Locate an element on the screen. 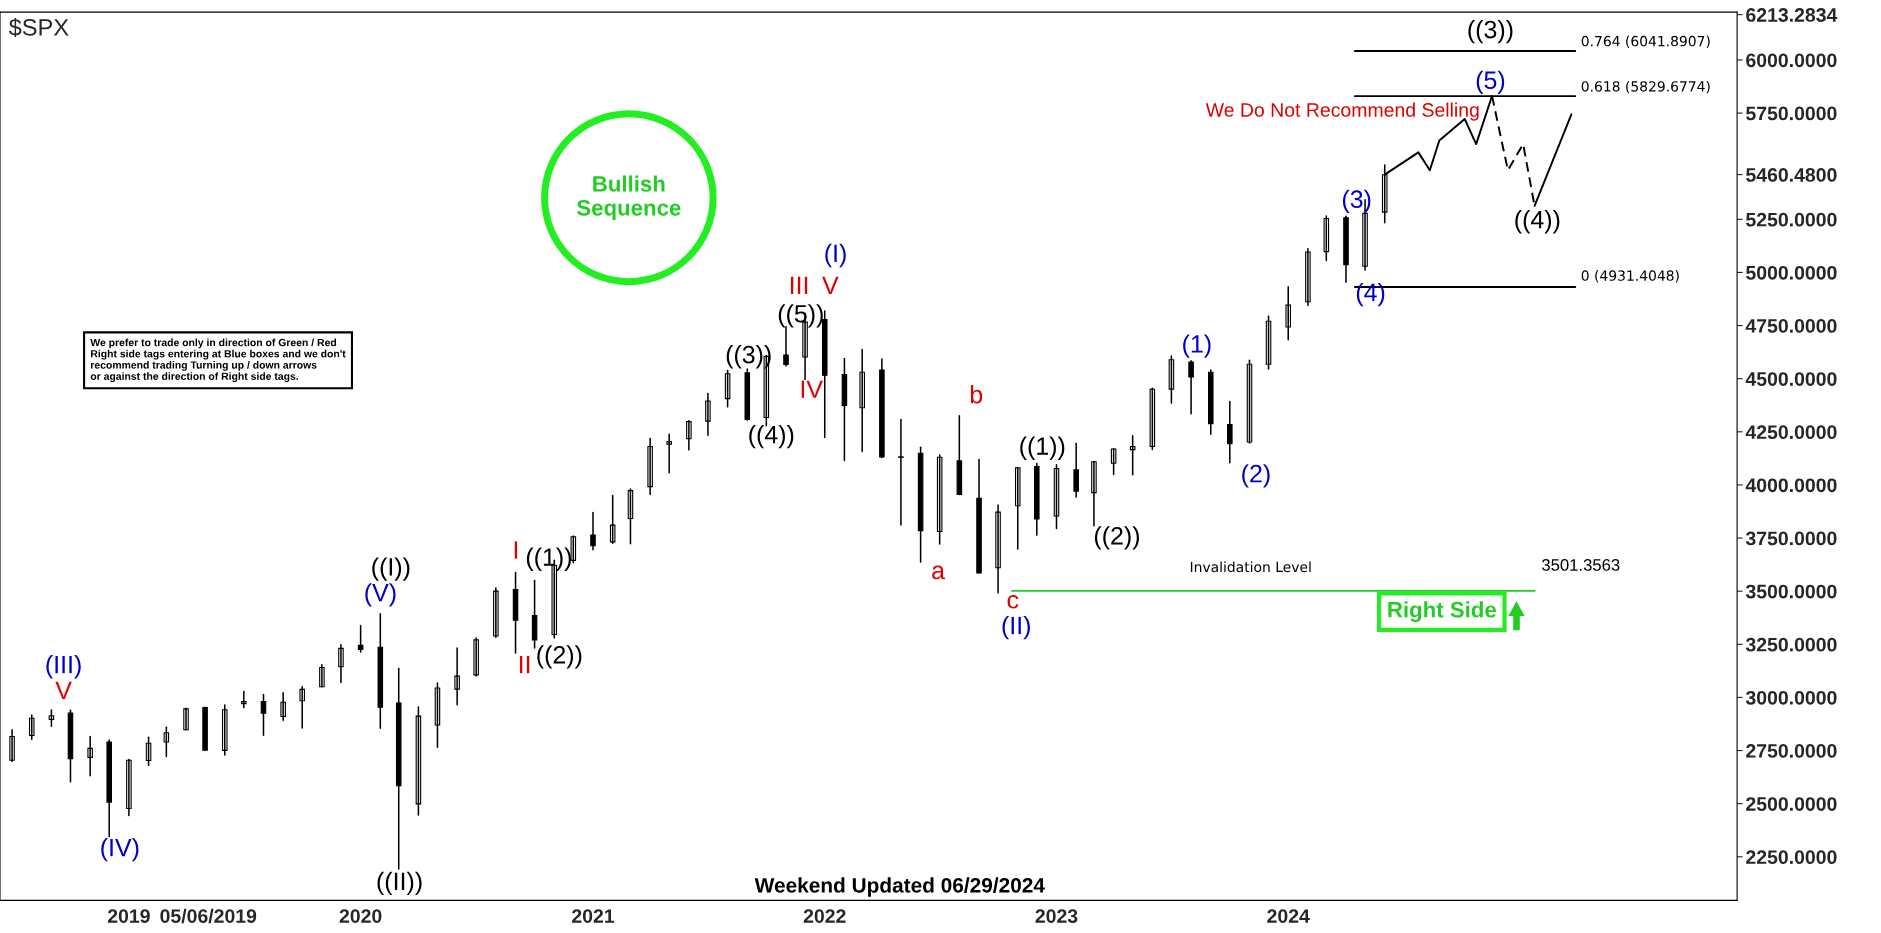 This screenshot has width=1881, height=933. y-tick-label: 5250.0000 is located at coordinates (1791, 219).